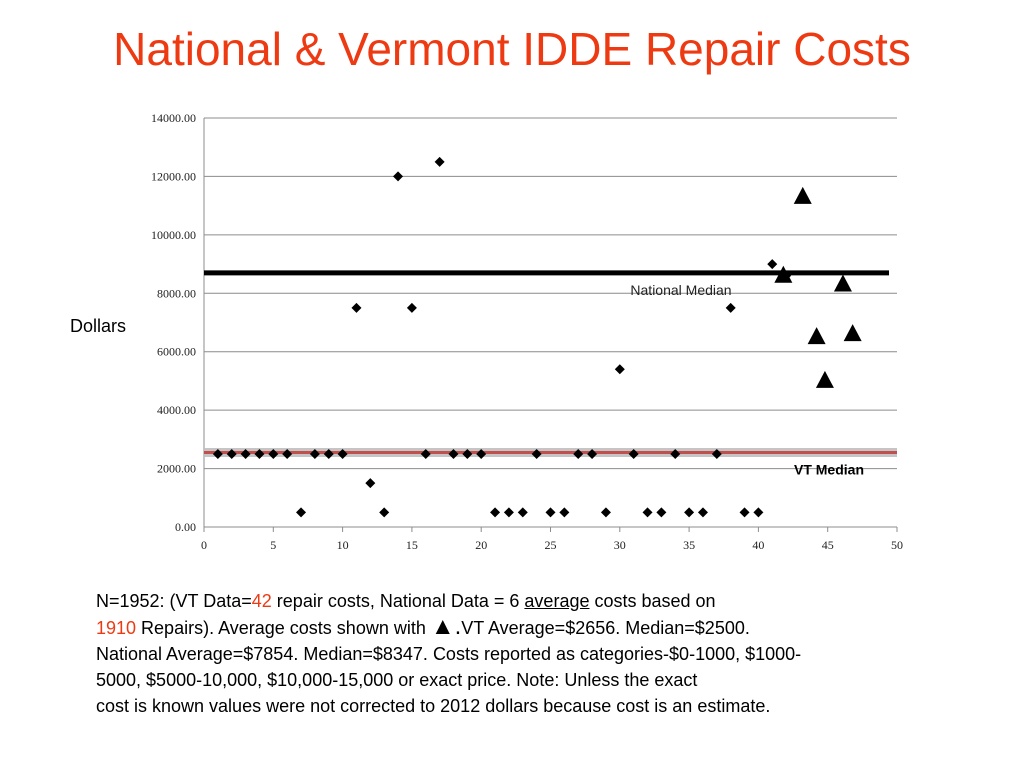  Describe the element at coordinates (652, 601) in the screenshot. I see `caption-text: costs based on` at that location.